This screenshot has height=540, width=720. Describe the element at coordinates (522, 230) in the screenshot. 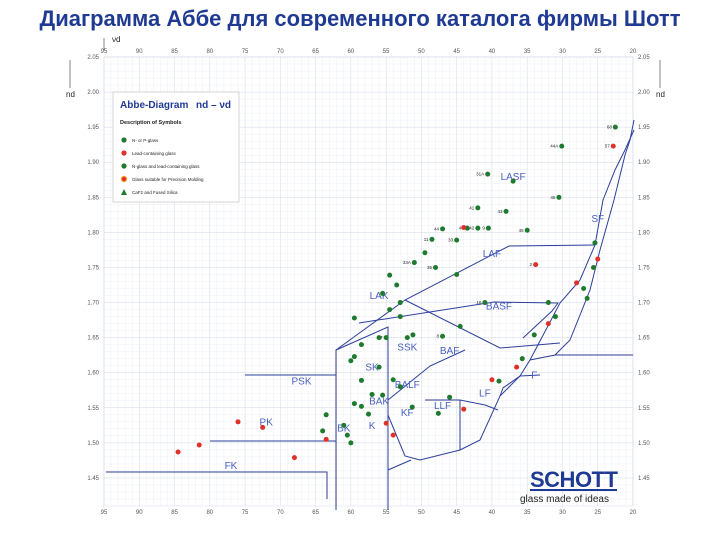

I see `glass-point-label: 45` at that location.